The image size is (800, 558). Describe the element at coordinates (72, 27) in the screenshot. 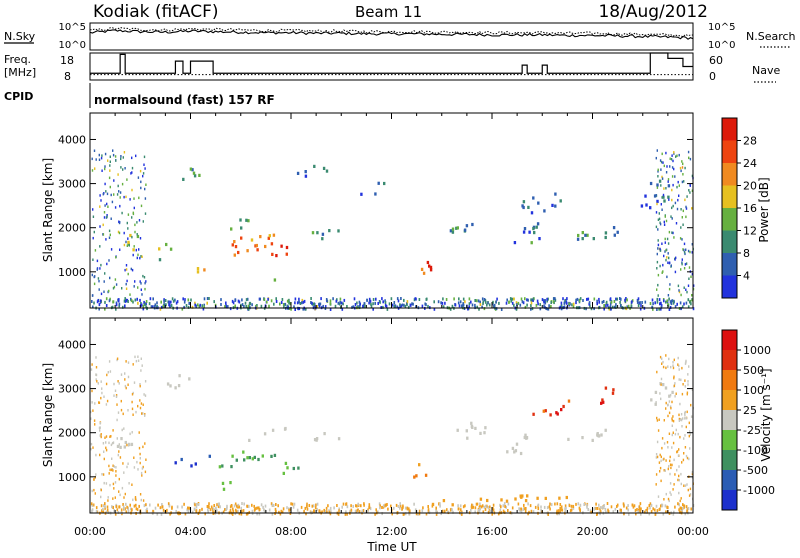

I see `noise-tick-high-left: 10^5` at that location.